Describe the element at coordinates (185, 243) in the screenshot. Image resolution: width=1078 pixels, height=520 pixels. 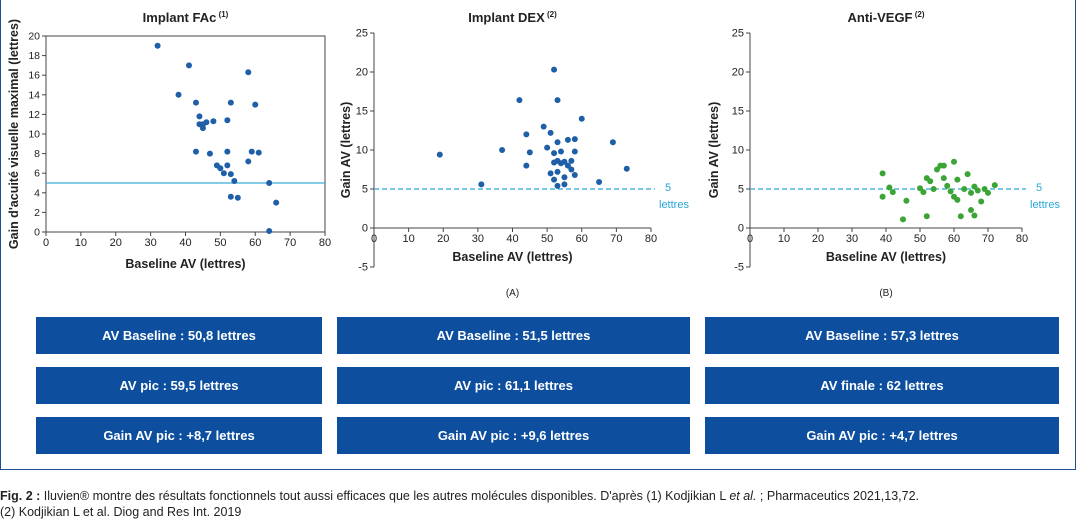
I see `fac-x-tick-label: 40` at that location.